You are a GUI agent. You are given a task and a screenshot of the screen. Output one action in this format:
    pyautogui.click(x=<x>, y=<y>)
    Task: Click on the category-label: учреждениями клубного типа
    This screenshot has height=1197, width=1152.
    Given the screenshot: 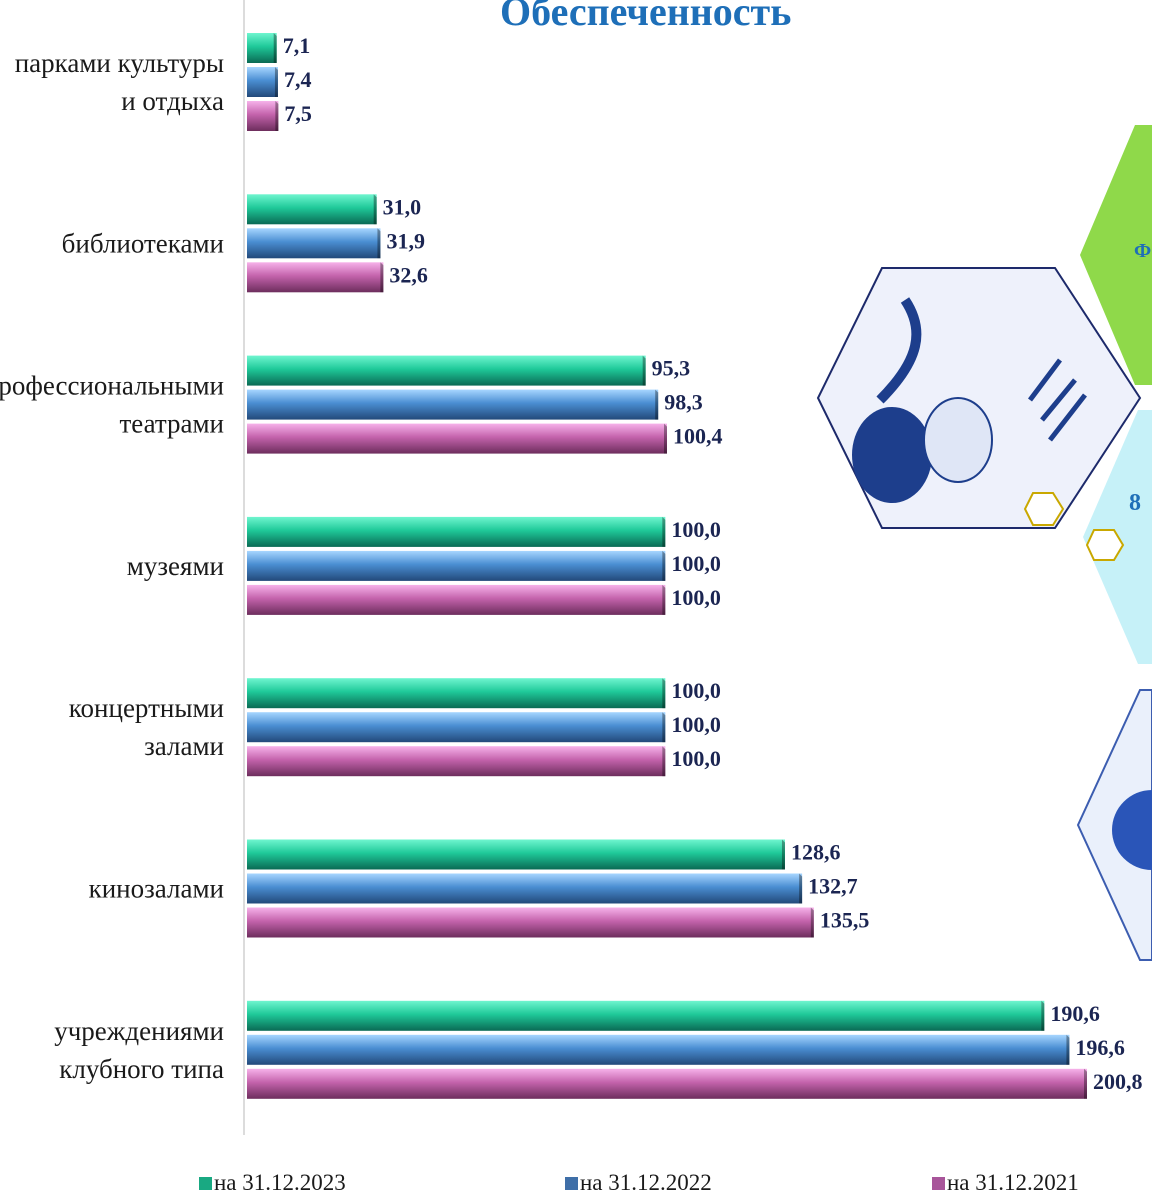 What is the action you would take?
    pyautogui.click(x=139, y=1050)
    